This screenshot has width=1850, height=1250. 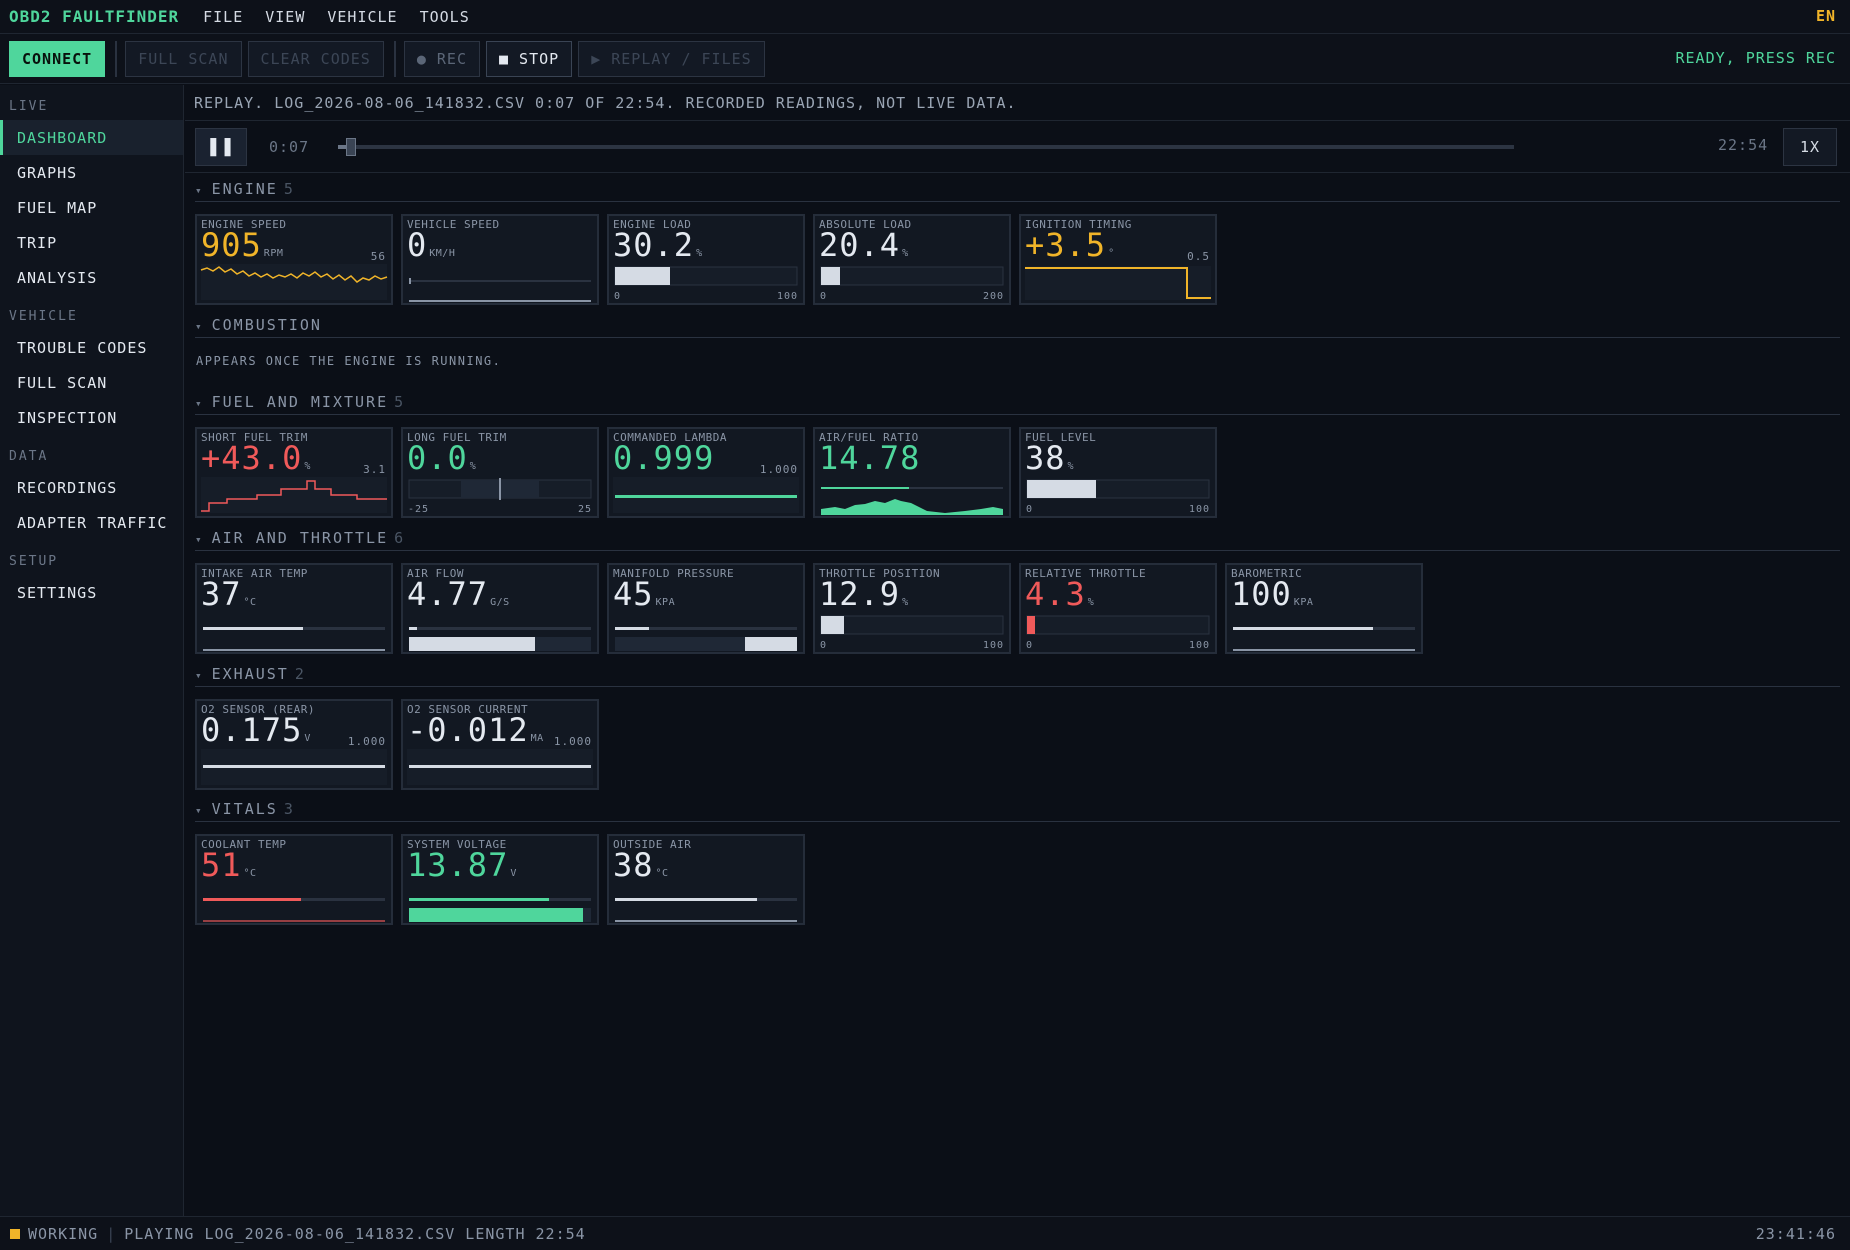 What do you see at coordinates (300, 402) in the screenshot?
I see `section-title: FUEL AND MIXTURE` at bounding box center [300, 402].